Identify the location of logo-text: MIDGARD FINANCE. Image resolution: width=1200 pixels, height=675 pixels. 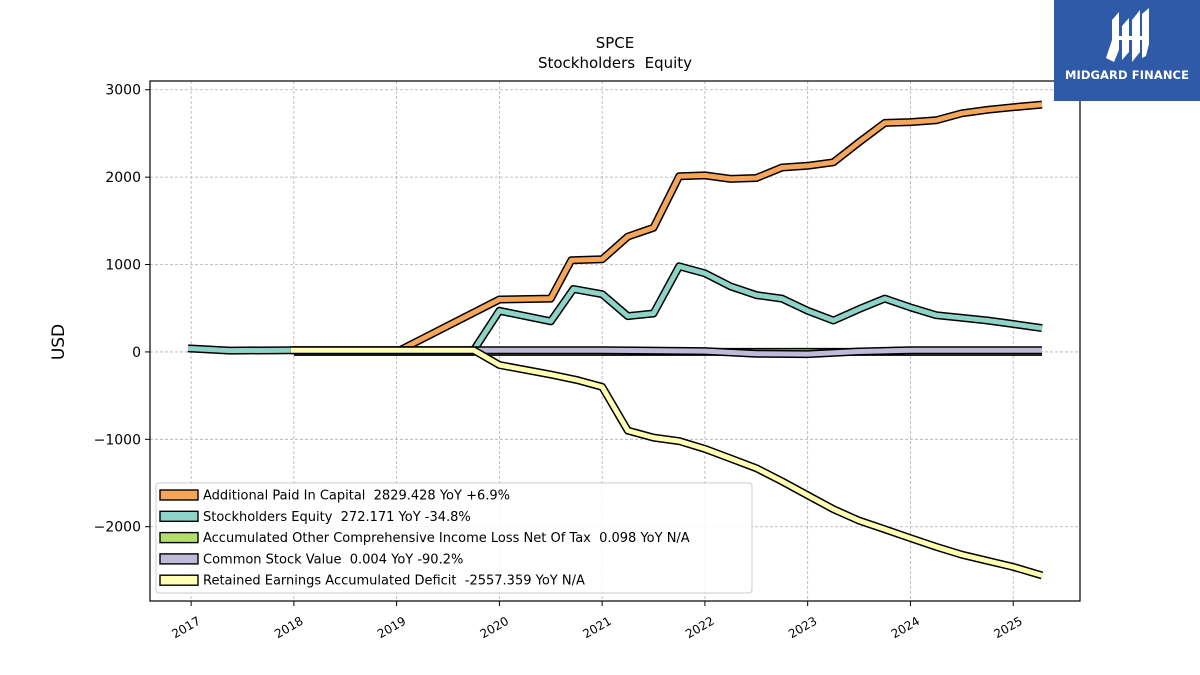
(1127, 75).